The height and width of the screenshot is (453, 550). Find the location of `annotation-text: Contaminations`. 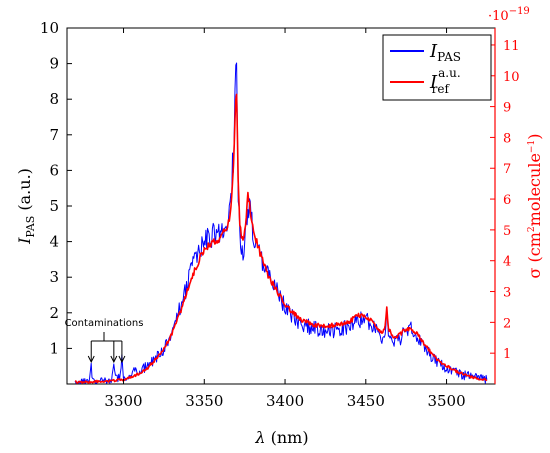

annotation-text: Contaminations is located at coordinates (104, 323).